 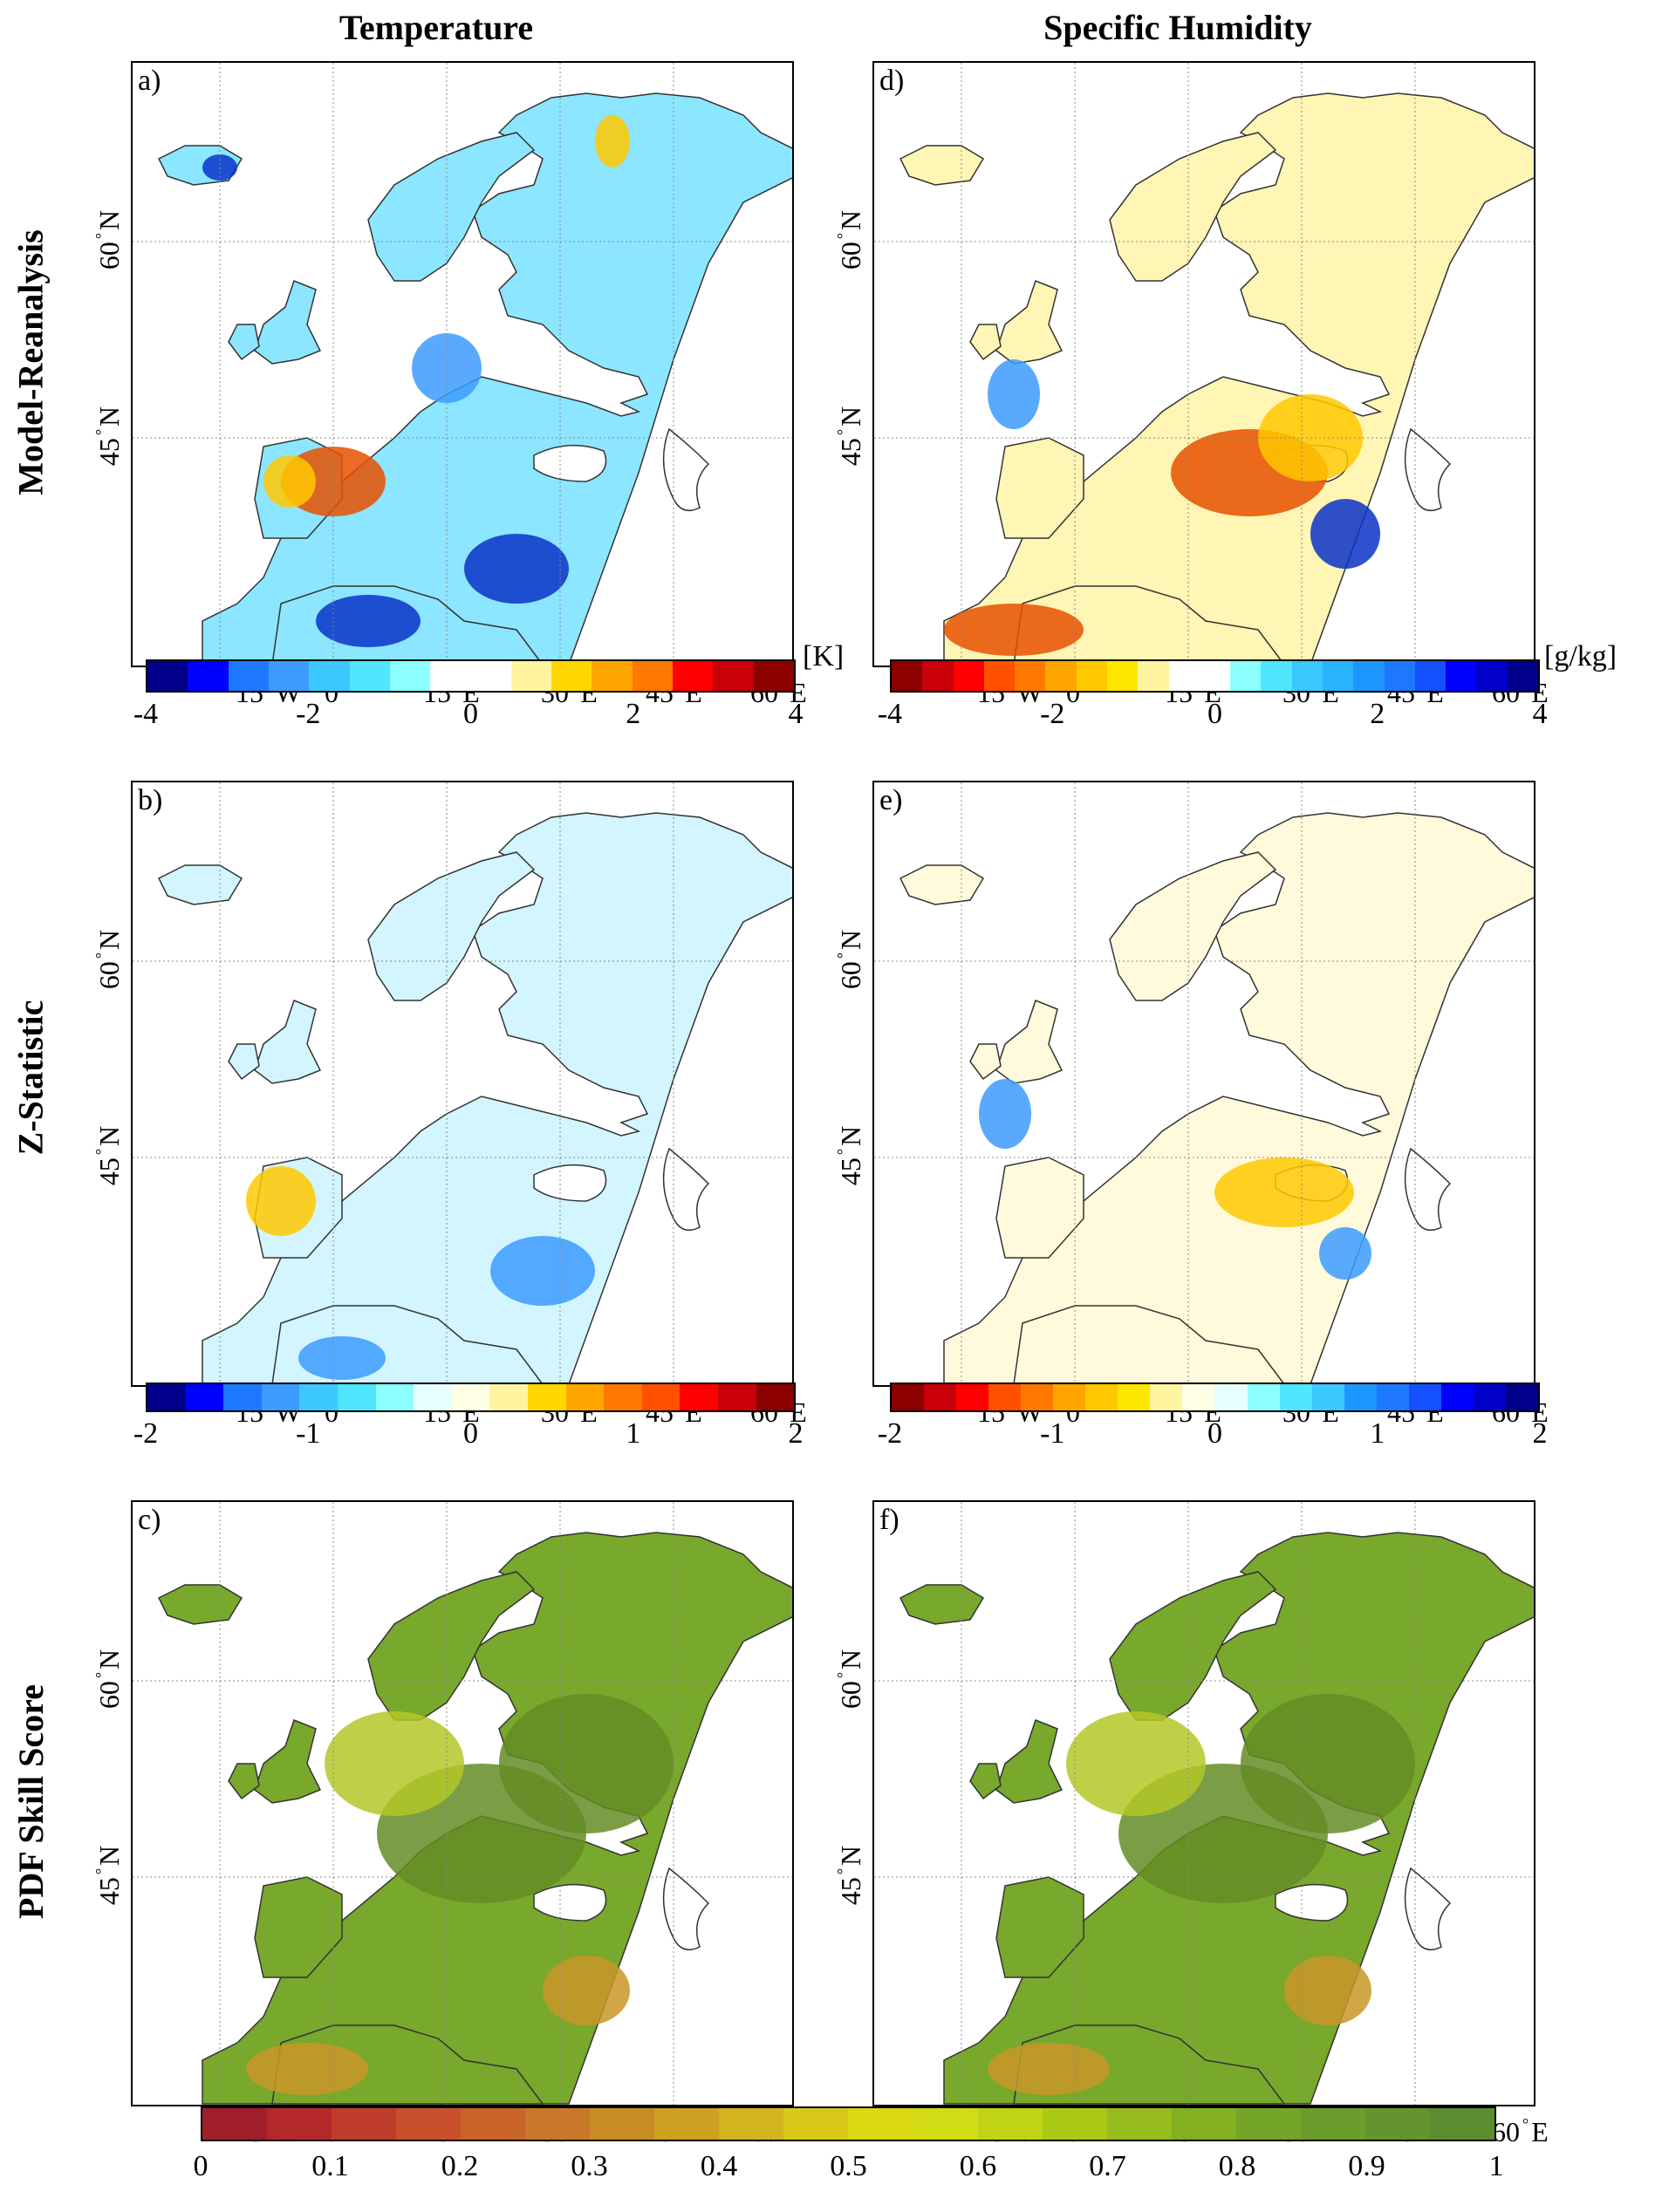 I want to click on colorbar-tick-label: 0.8, so click(x=1237, y=2166).